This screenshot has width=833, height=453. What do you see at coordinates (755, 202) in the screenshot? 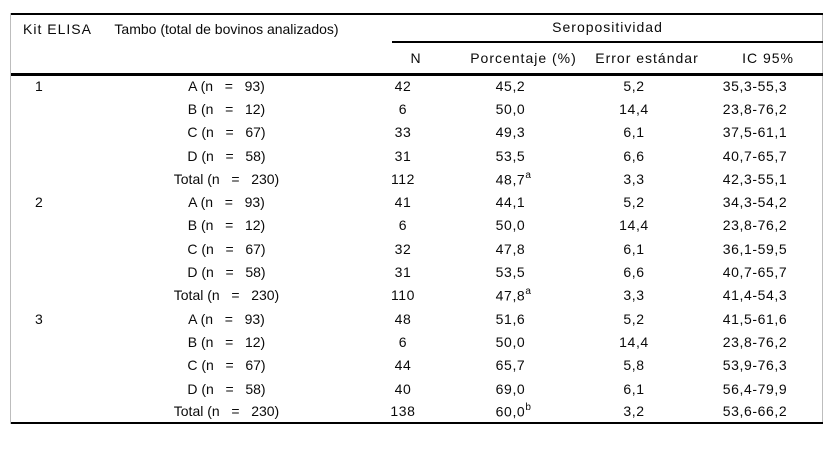
I see `ci-cell: 34,3-54,2` at bounding box center [755, 202].